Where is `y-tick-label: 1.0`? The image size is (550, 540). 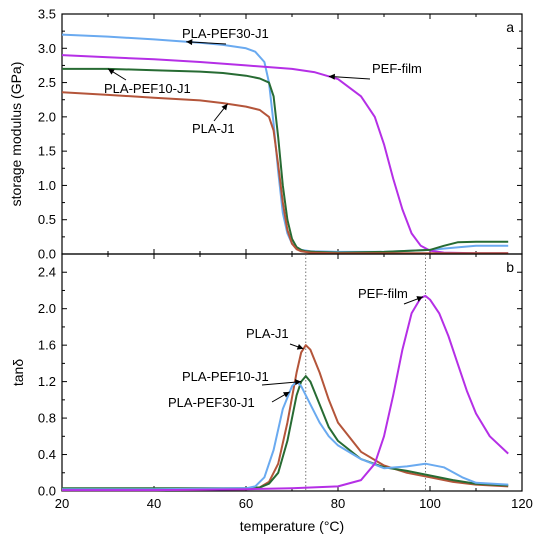
y-tick-label: 1.0 is located at coordinates (47, 185).